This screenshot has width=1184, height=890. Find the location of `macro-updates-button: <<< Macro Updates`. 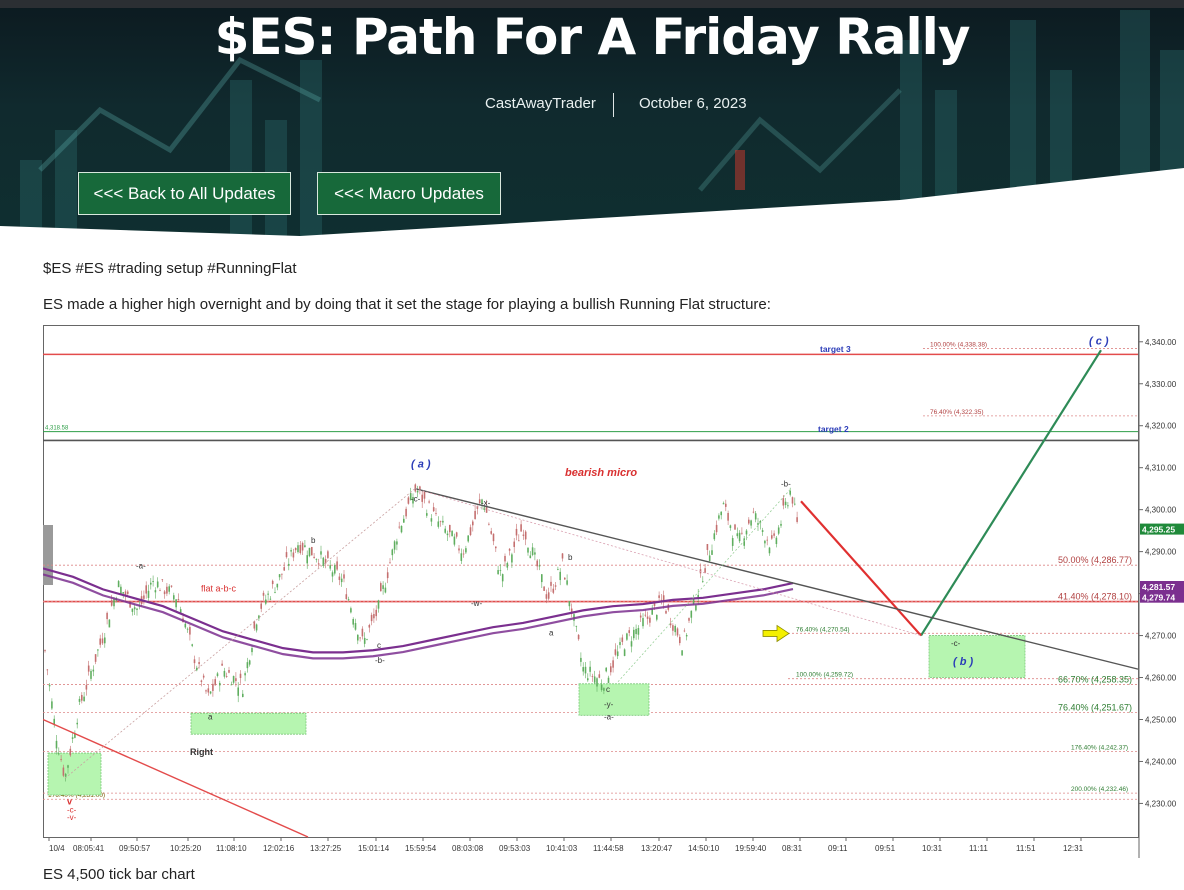

macro-updates-button: <<< Macro Updates is located at coordinates (409, 193).